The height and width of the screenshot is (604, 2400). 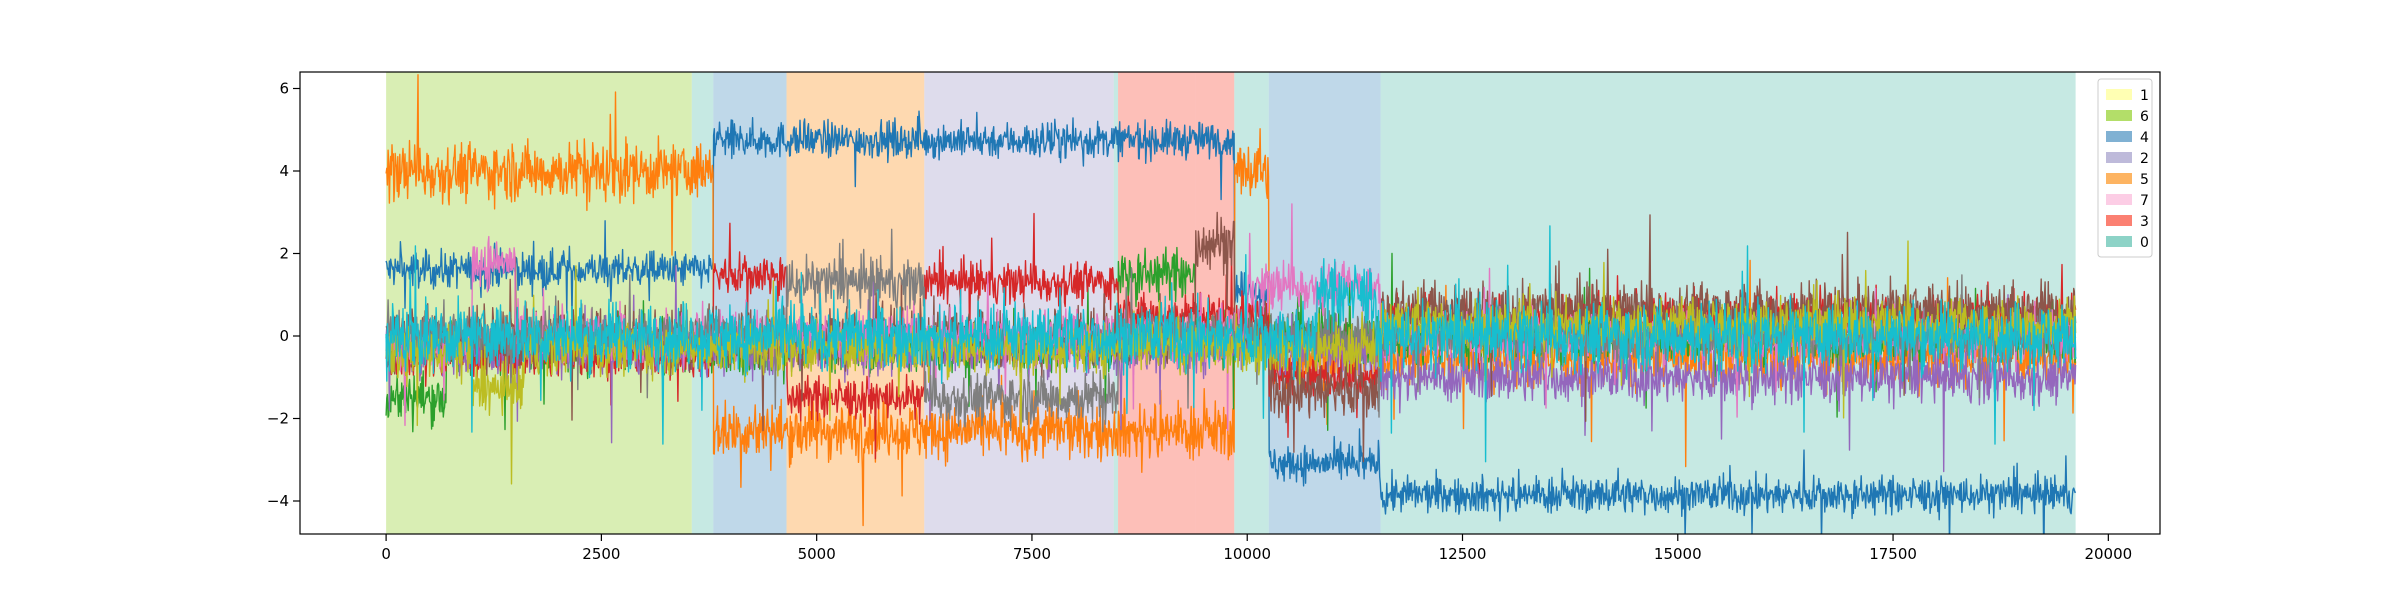 I want to click on x-tick-label-20000: 20000, so click(x=2108, y=554).